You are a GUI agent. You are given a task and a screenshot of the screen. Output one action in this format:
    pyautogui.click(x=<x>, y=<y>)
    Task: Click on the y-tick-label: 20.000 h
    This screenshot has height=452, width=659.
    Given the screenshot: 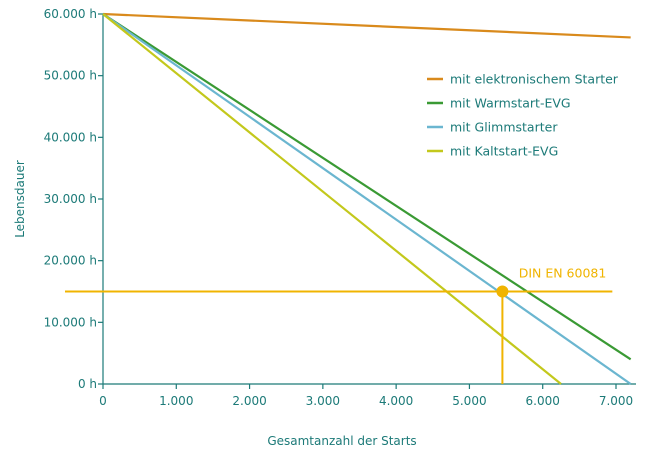 What is the action you would take?
    pyautogui.click(x=70, y=261)
    